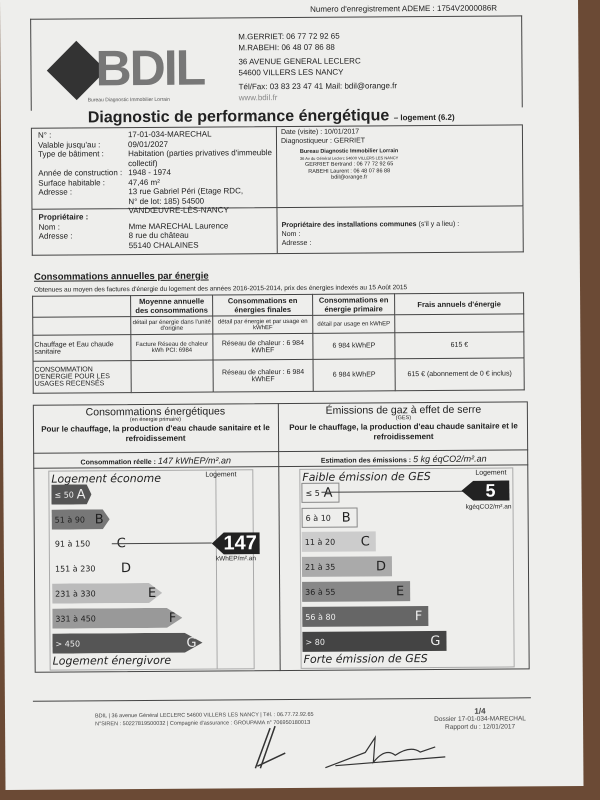  Describe the element at coordinates (118, 462) in the screenshot. I see `reading-label: Consommation réelle :` at that location.